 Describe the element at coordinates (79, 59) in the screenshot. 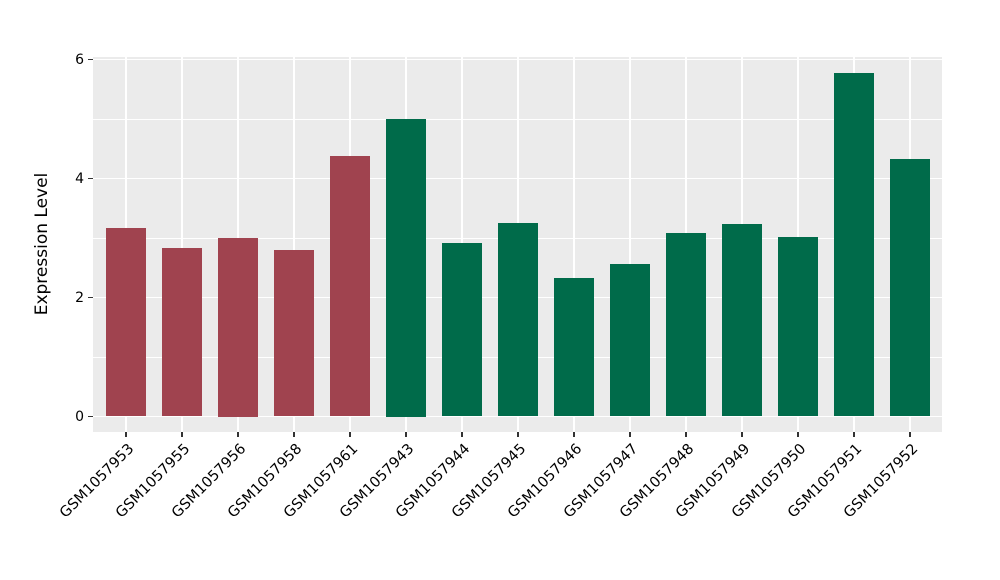

I see `y-tick-label-6: 6` at that location.